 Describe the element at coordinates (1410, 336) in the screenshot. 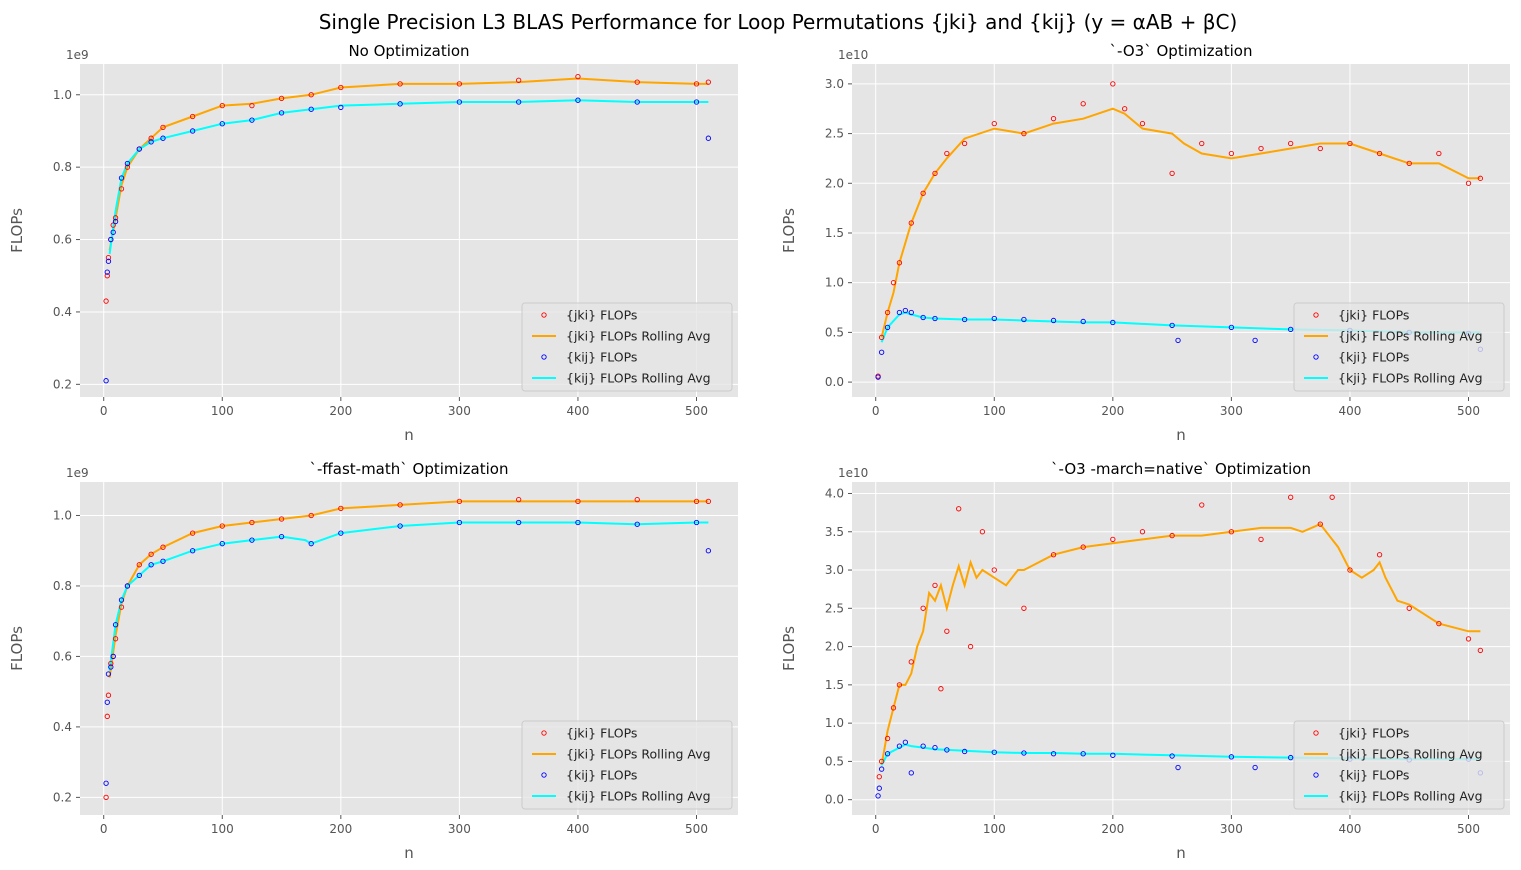

I see `legend-label: {jki} FLOPs Rolling Avg` at that location.